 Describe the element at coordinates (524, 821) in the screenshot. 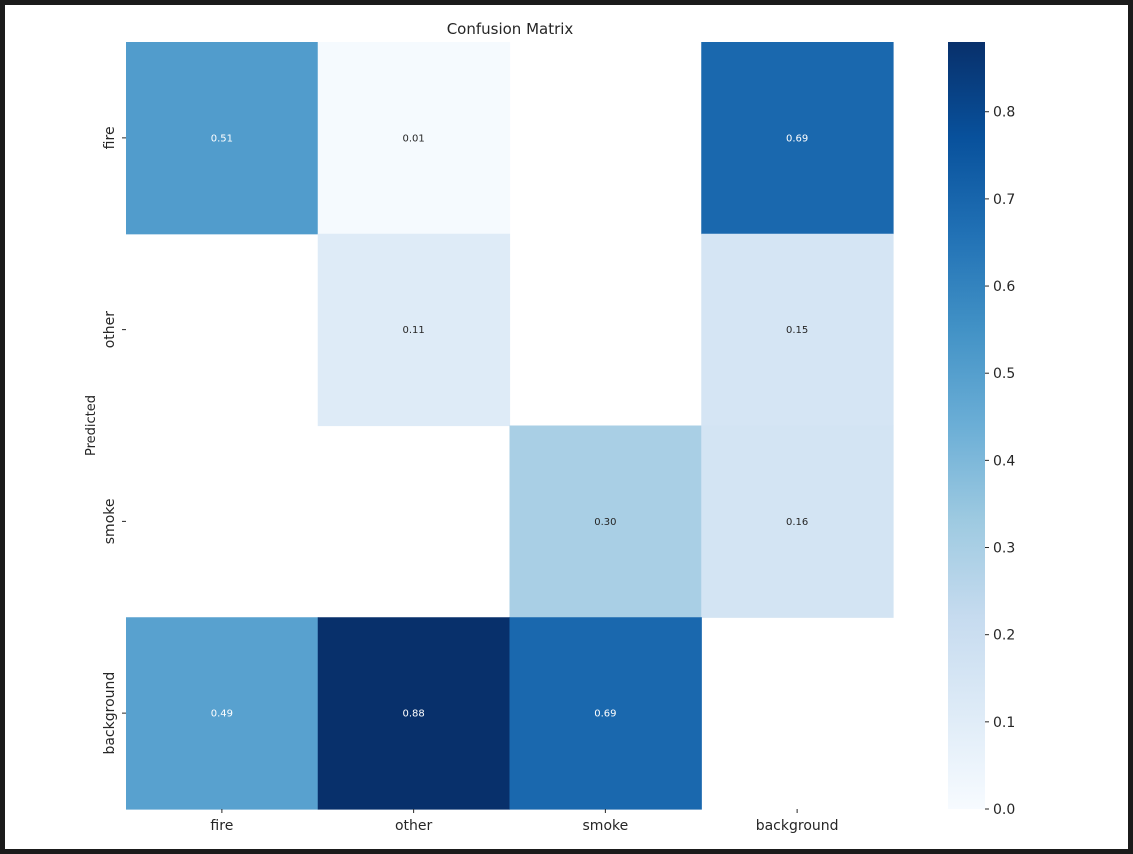

I see `x-axis-ticks: fire other smoke background` at that location.